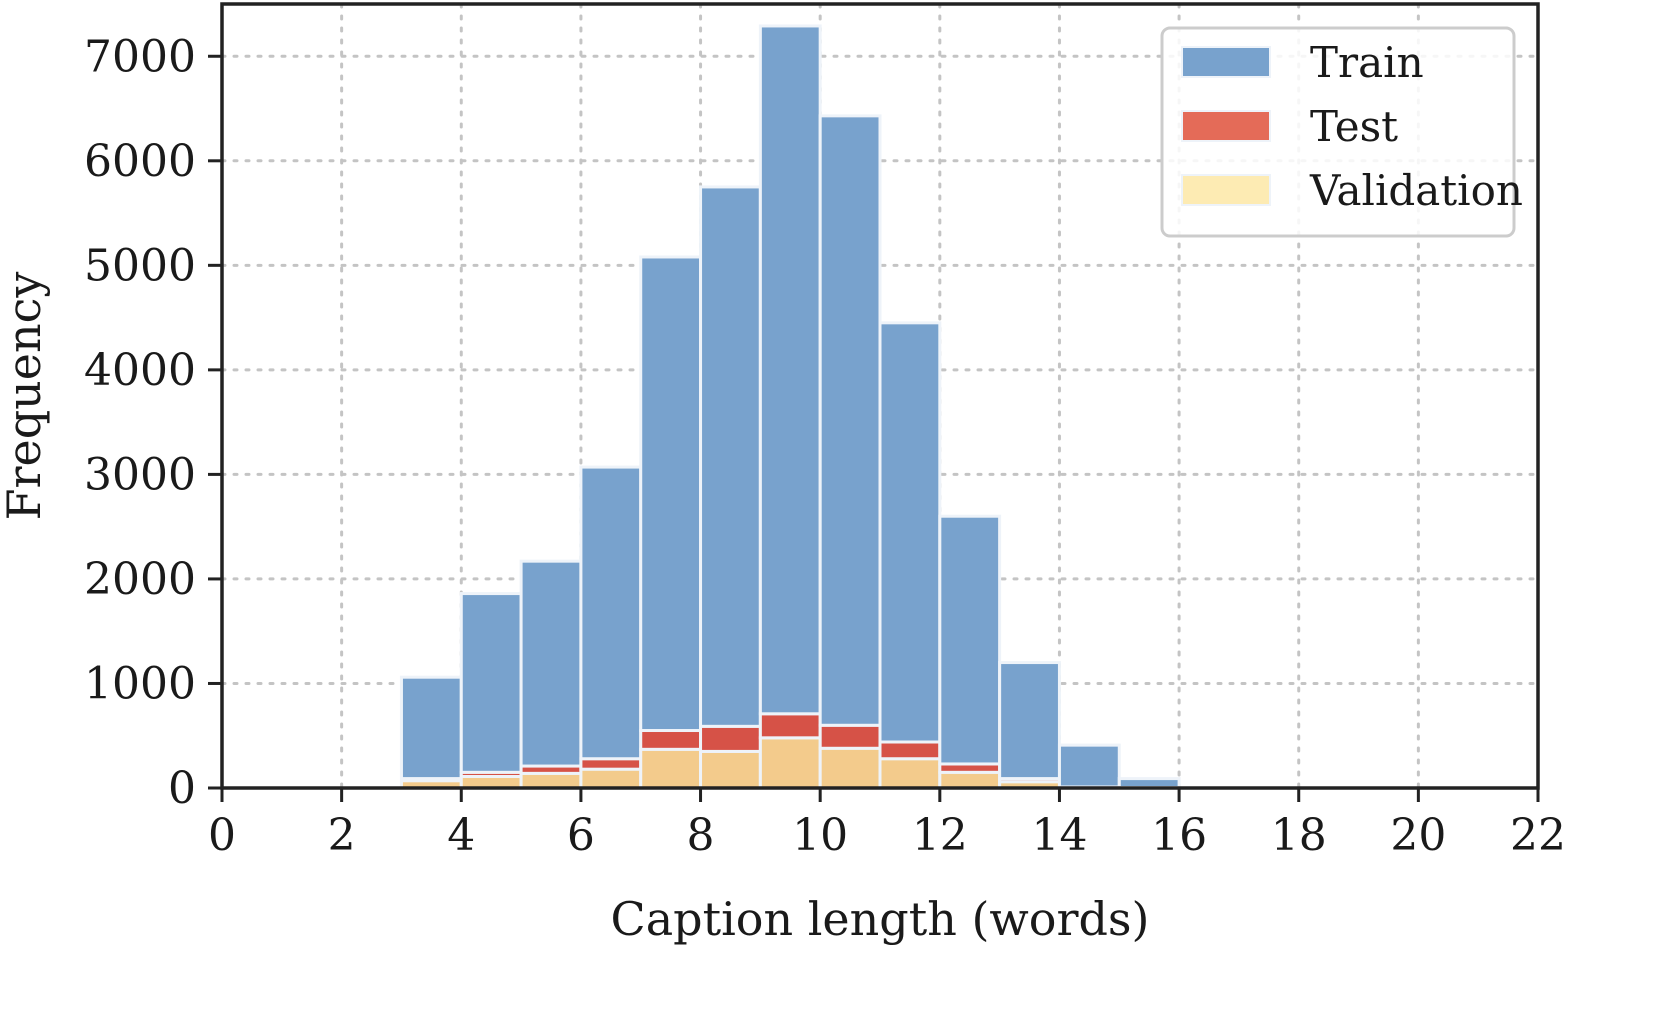 This screenshot has height=1010, width=1661. Describe the element at coordinates (342, 835) in the screenshot. I see `x-tick-label: 2` at that location.